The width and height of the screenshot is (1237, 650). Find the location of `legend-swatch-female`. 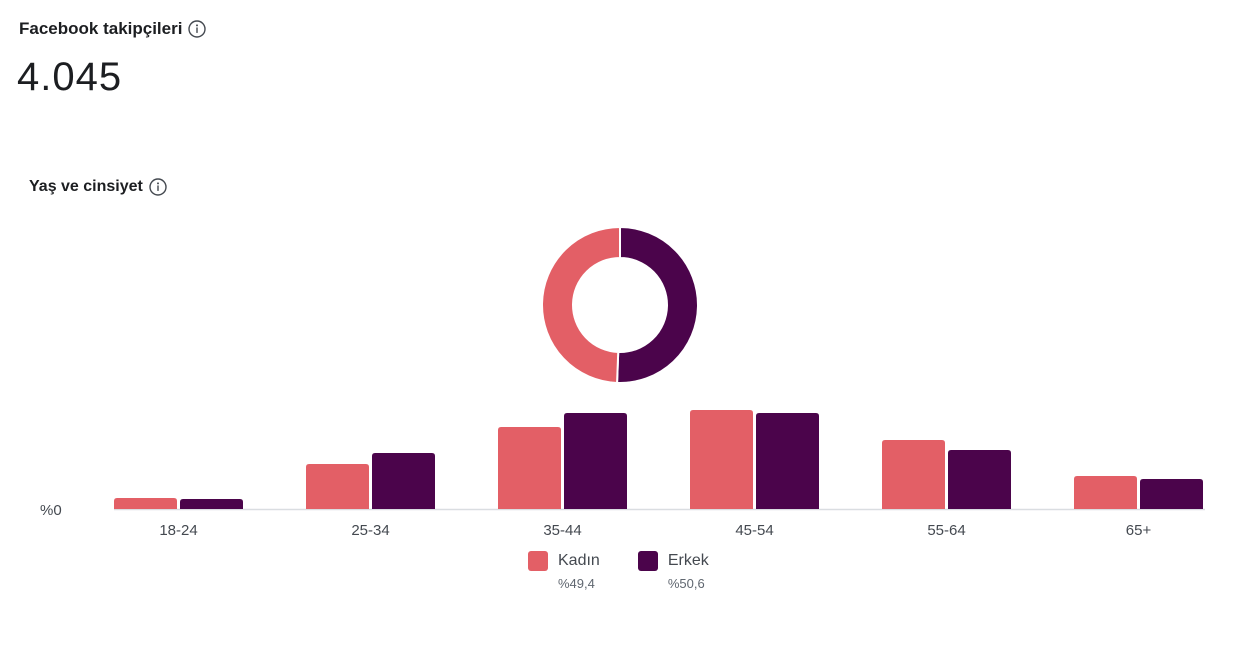

legend-swatch-female is located at coordinates (538, 561).